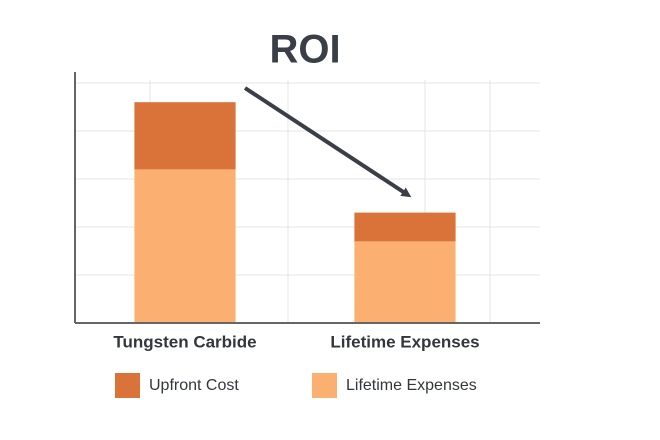  Describe the element at coordinates (194, 385) in the screenshot. I see `legend-label: Upfront Cost` at that location.